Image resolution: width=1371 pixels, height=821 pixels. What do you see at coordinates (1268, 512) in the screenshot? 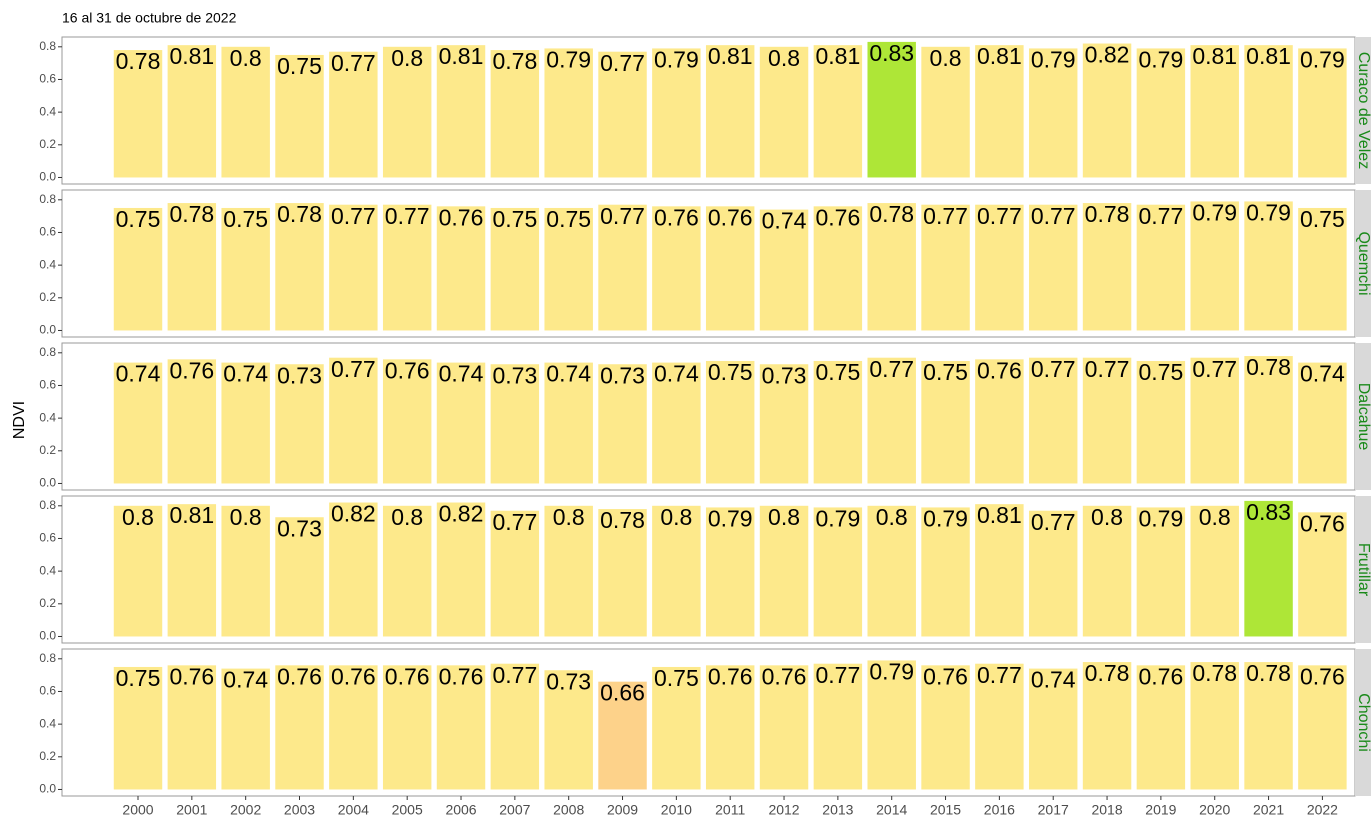
I see `value-label: 0.83` at bounding box center [1268, 512].